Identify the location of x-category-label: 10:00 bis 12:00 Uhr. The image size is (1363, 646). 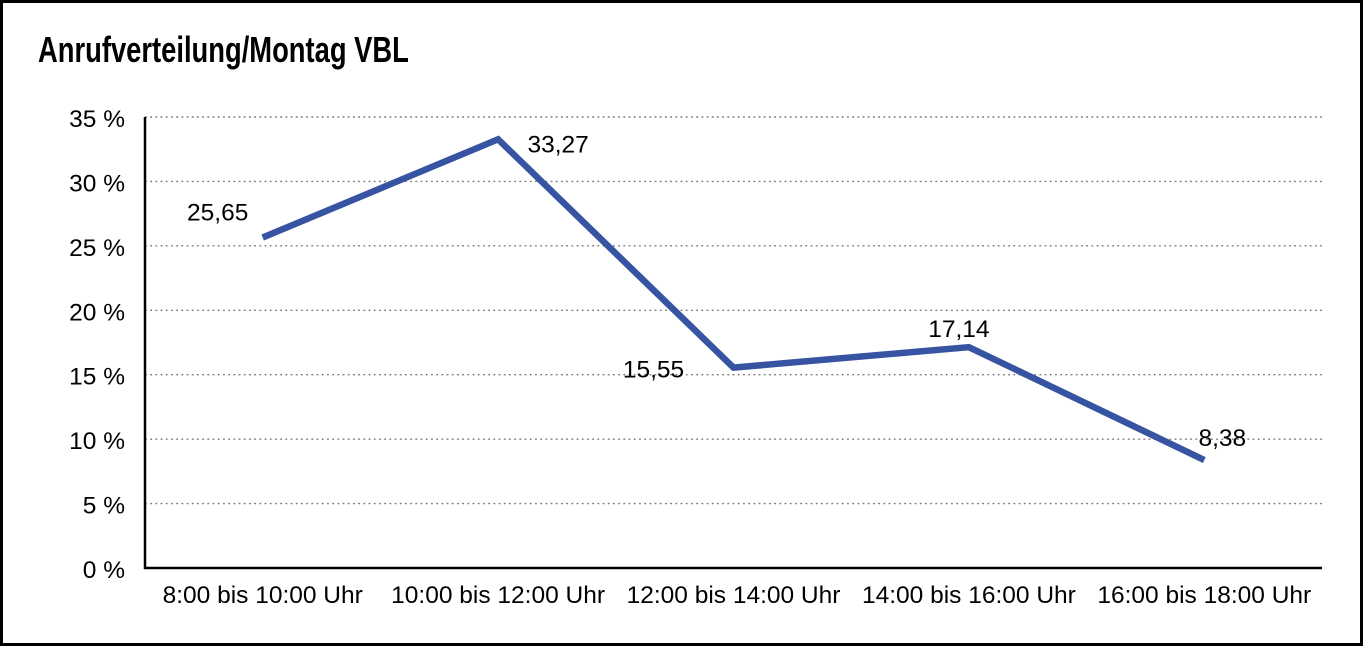
(498, 595).